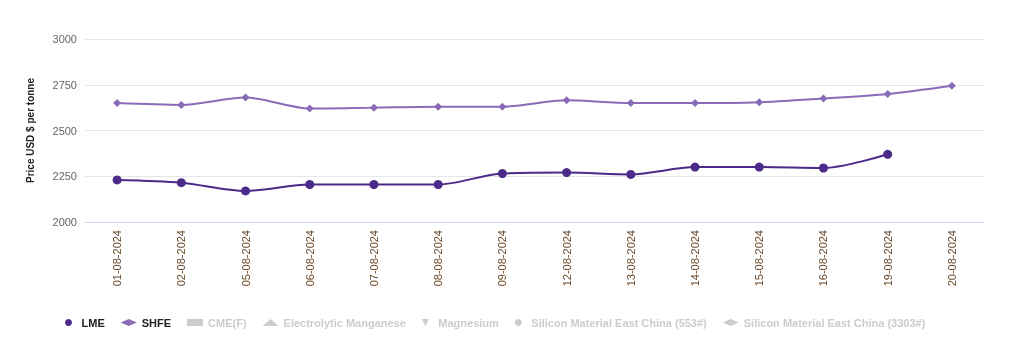 The image size is (1034, 343). Describe the element at coordinates (64, 130) in the screenshot. I see `y-tick-label: 2500` at that location.